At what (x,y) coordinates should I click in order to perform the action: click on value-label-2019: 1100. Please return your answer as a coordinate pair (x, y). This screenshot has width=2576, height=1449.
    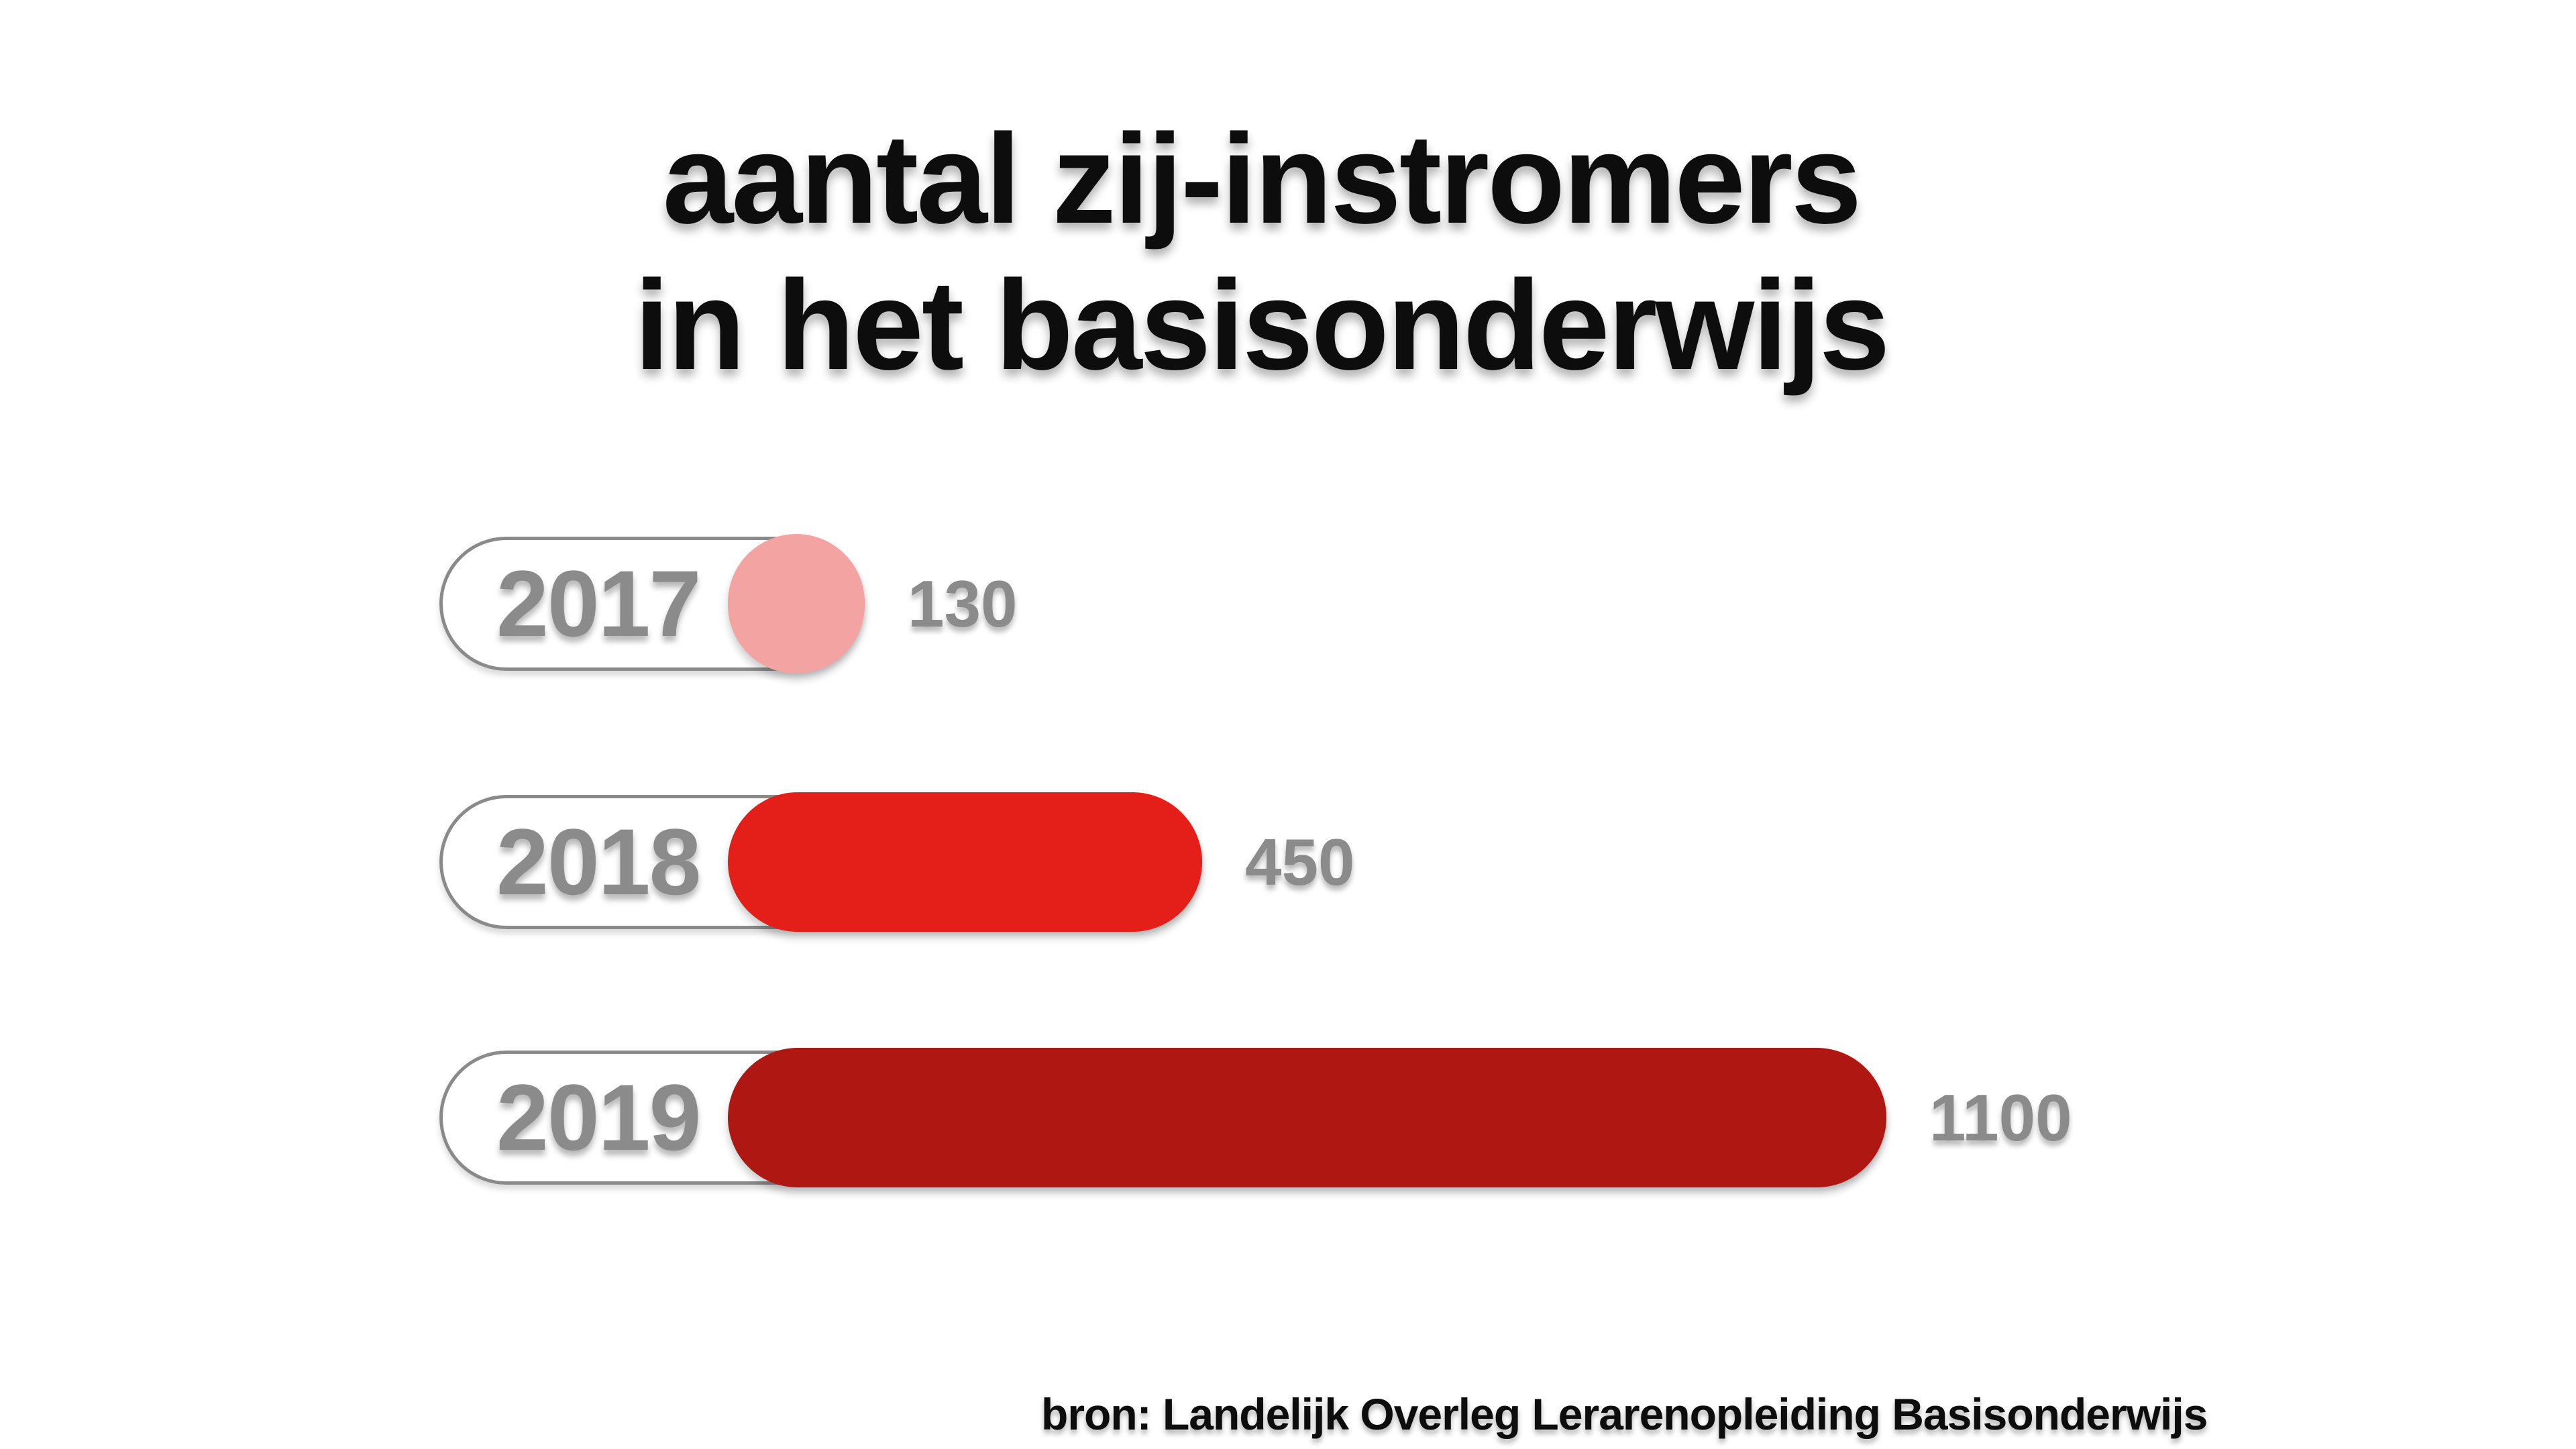
    Looking at the image, I should click on (2000, 1117).